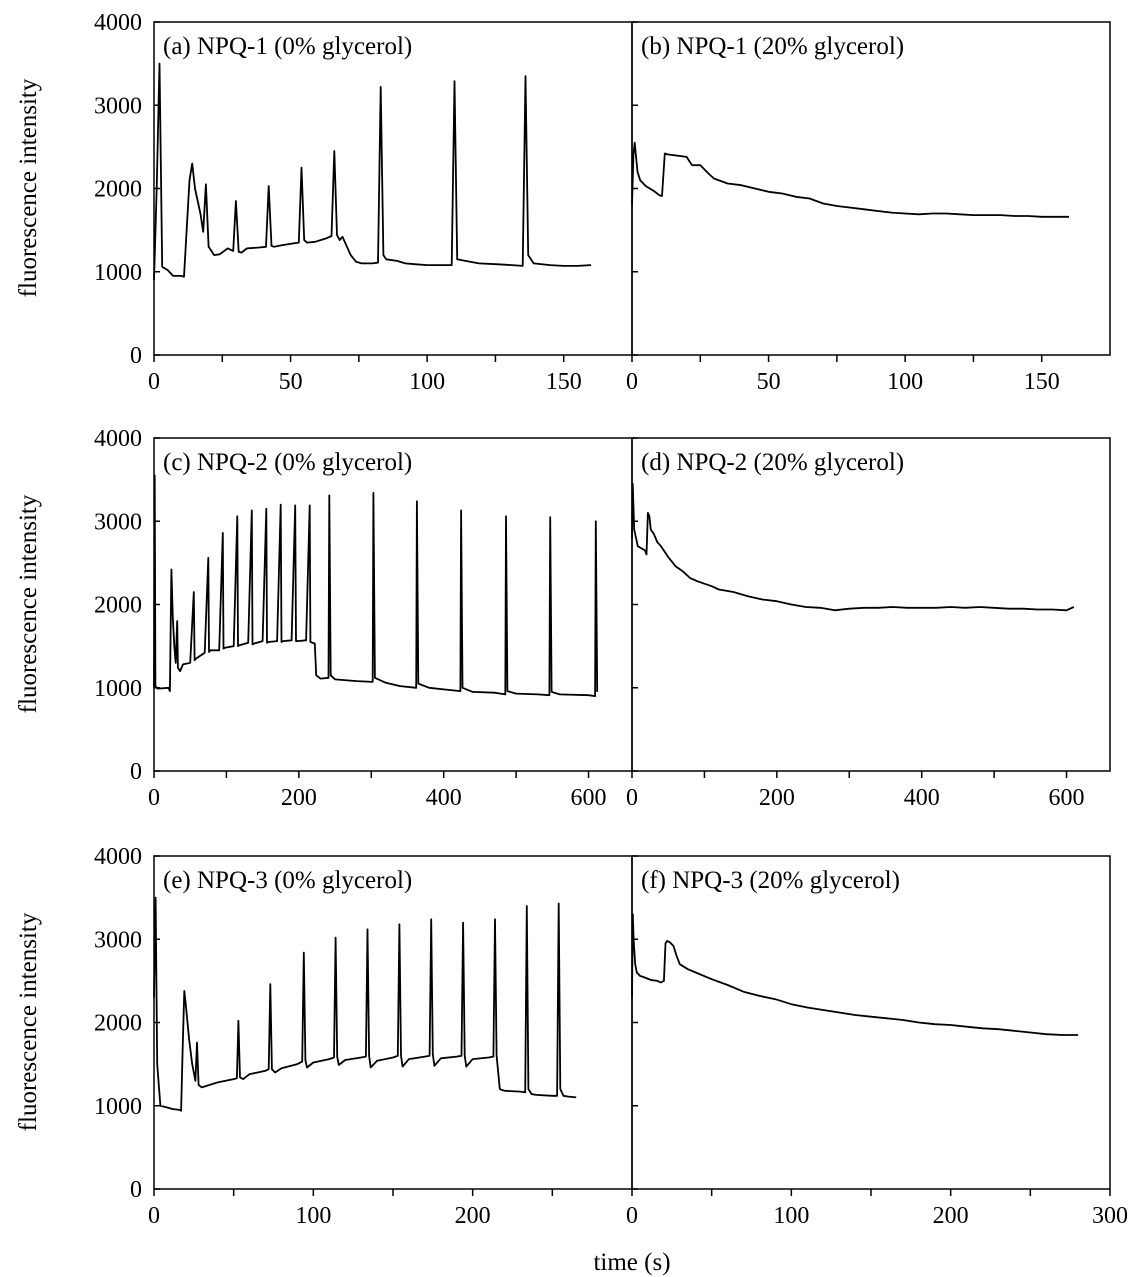  What do you see at coordinates (770, 880) in the screenshot?
I see `panel-label: (f) NPQ-3 (20% glycerol)` at bounding box center [770, 880].